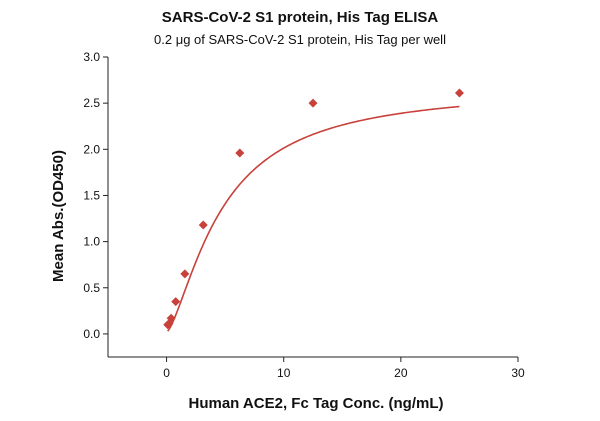 This screenshot has width=600, height=421. Describe the element at coordinates (91, 57) in the screenshot. I see `y-tick-label: 3.0` at that location.